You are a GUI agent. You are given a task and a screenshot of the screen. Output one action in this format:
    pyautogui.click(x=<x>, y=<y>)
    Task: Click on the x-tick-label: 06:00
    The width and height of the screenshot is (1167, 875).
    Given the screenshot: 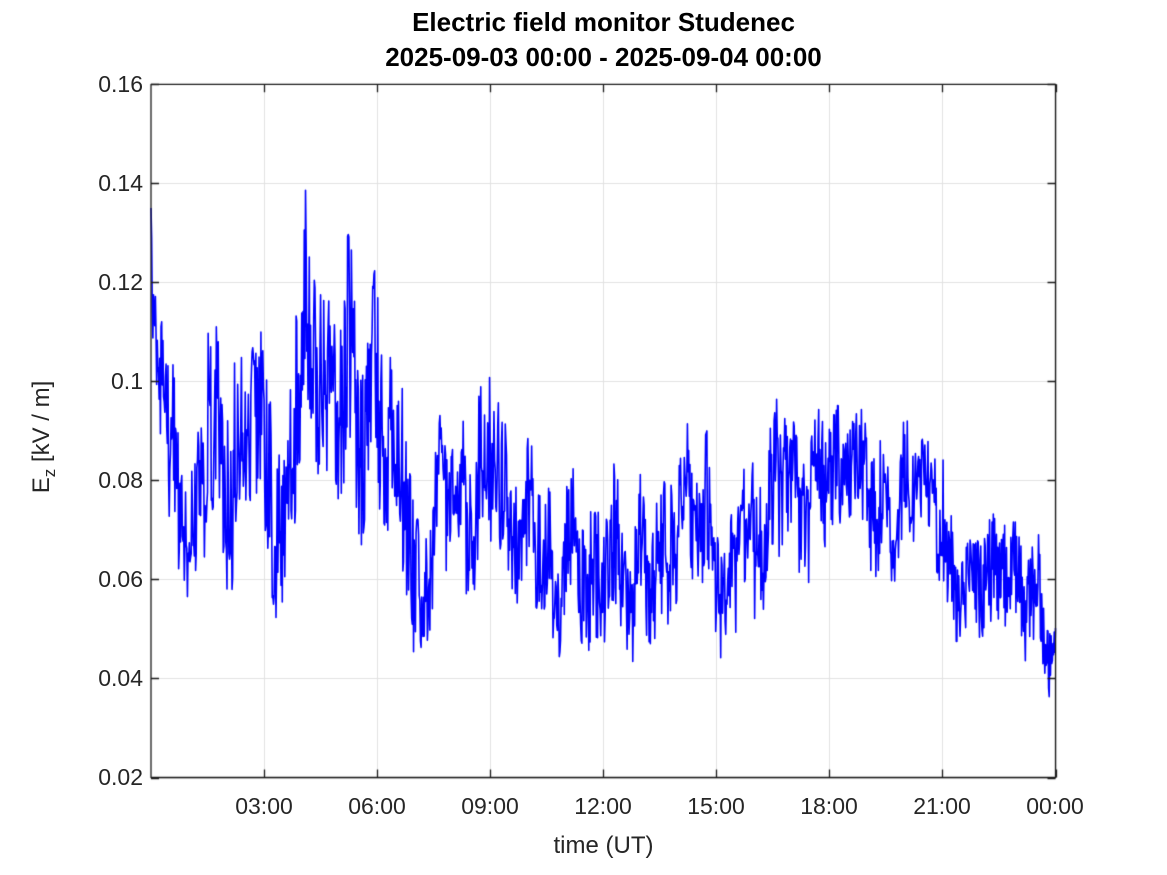 What is the action you would take?
    pyautogui.click(x=377, y=806)
    